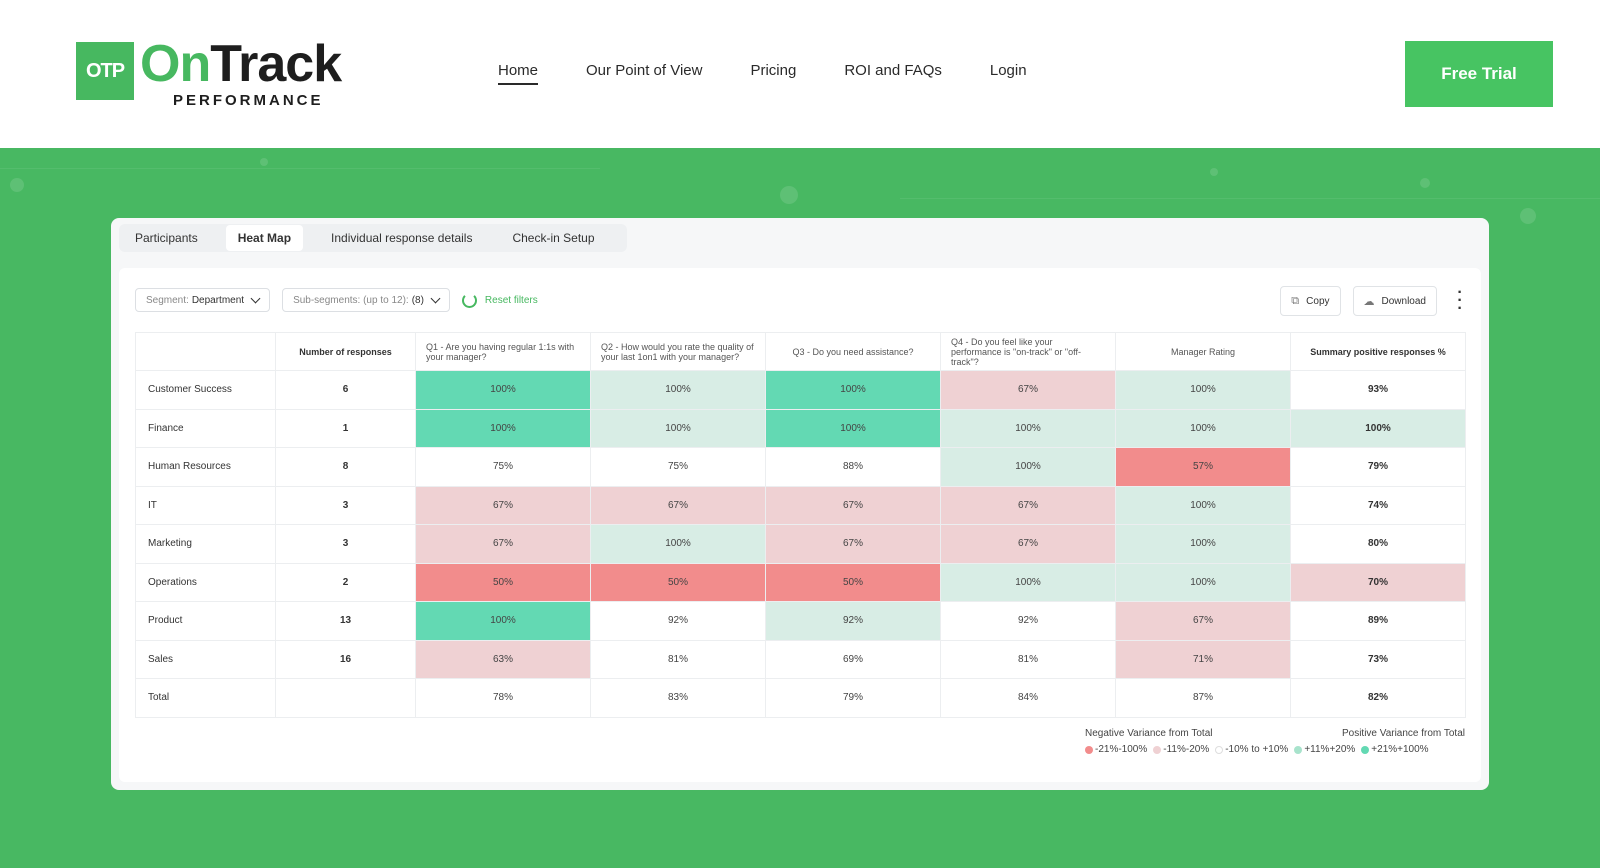  What do you see at coordinates (678, 698) in the screenshot?
I see `heatmap-cell: 83%` at bounding box center [678, 698].